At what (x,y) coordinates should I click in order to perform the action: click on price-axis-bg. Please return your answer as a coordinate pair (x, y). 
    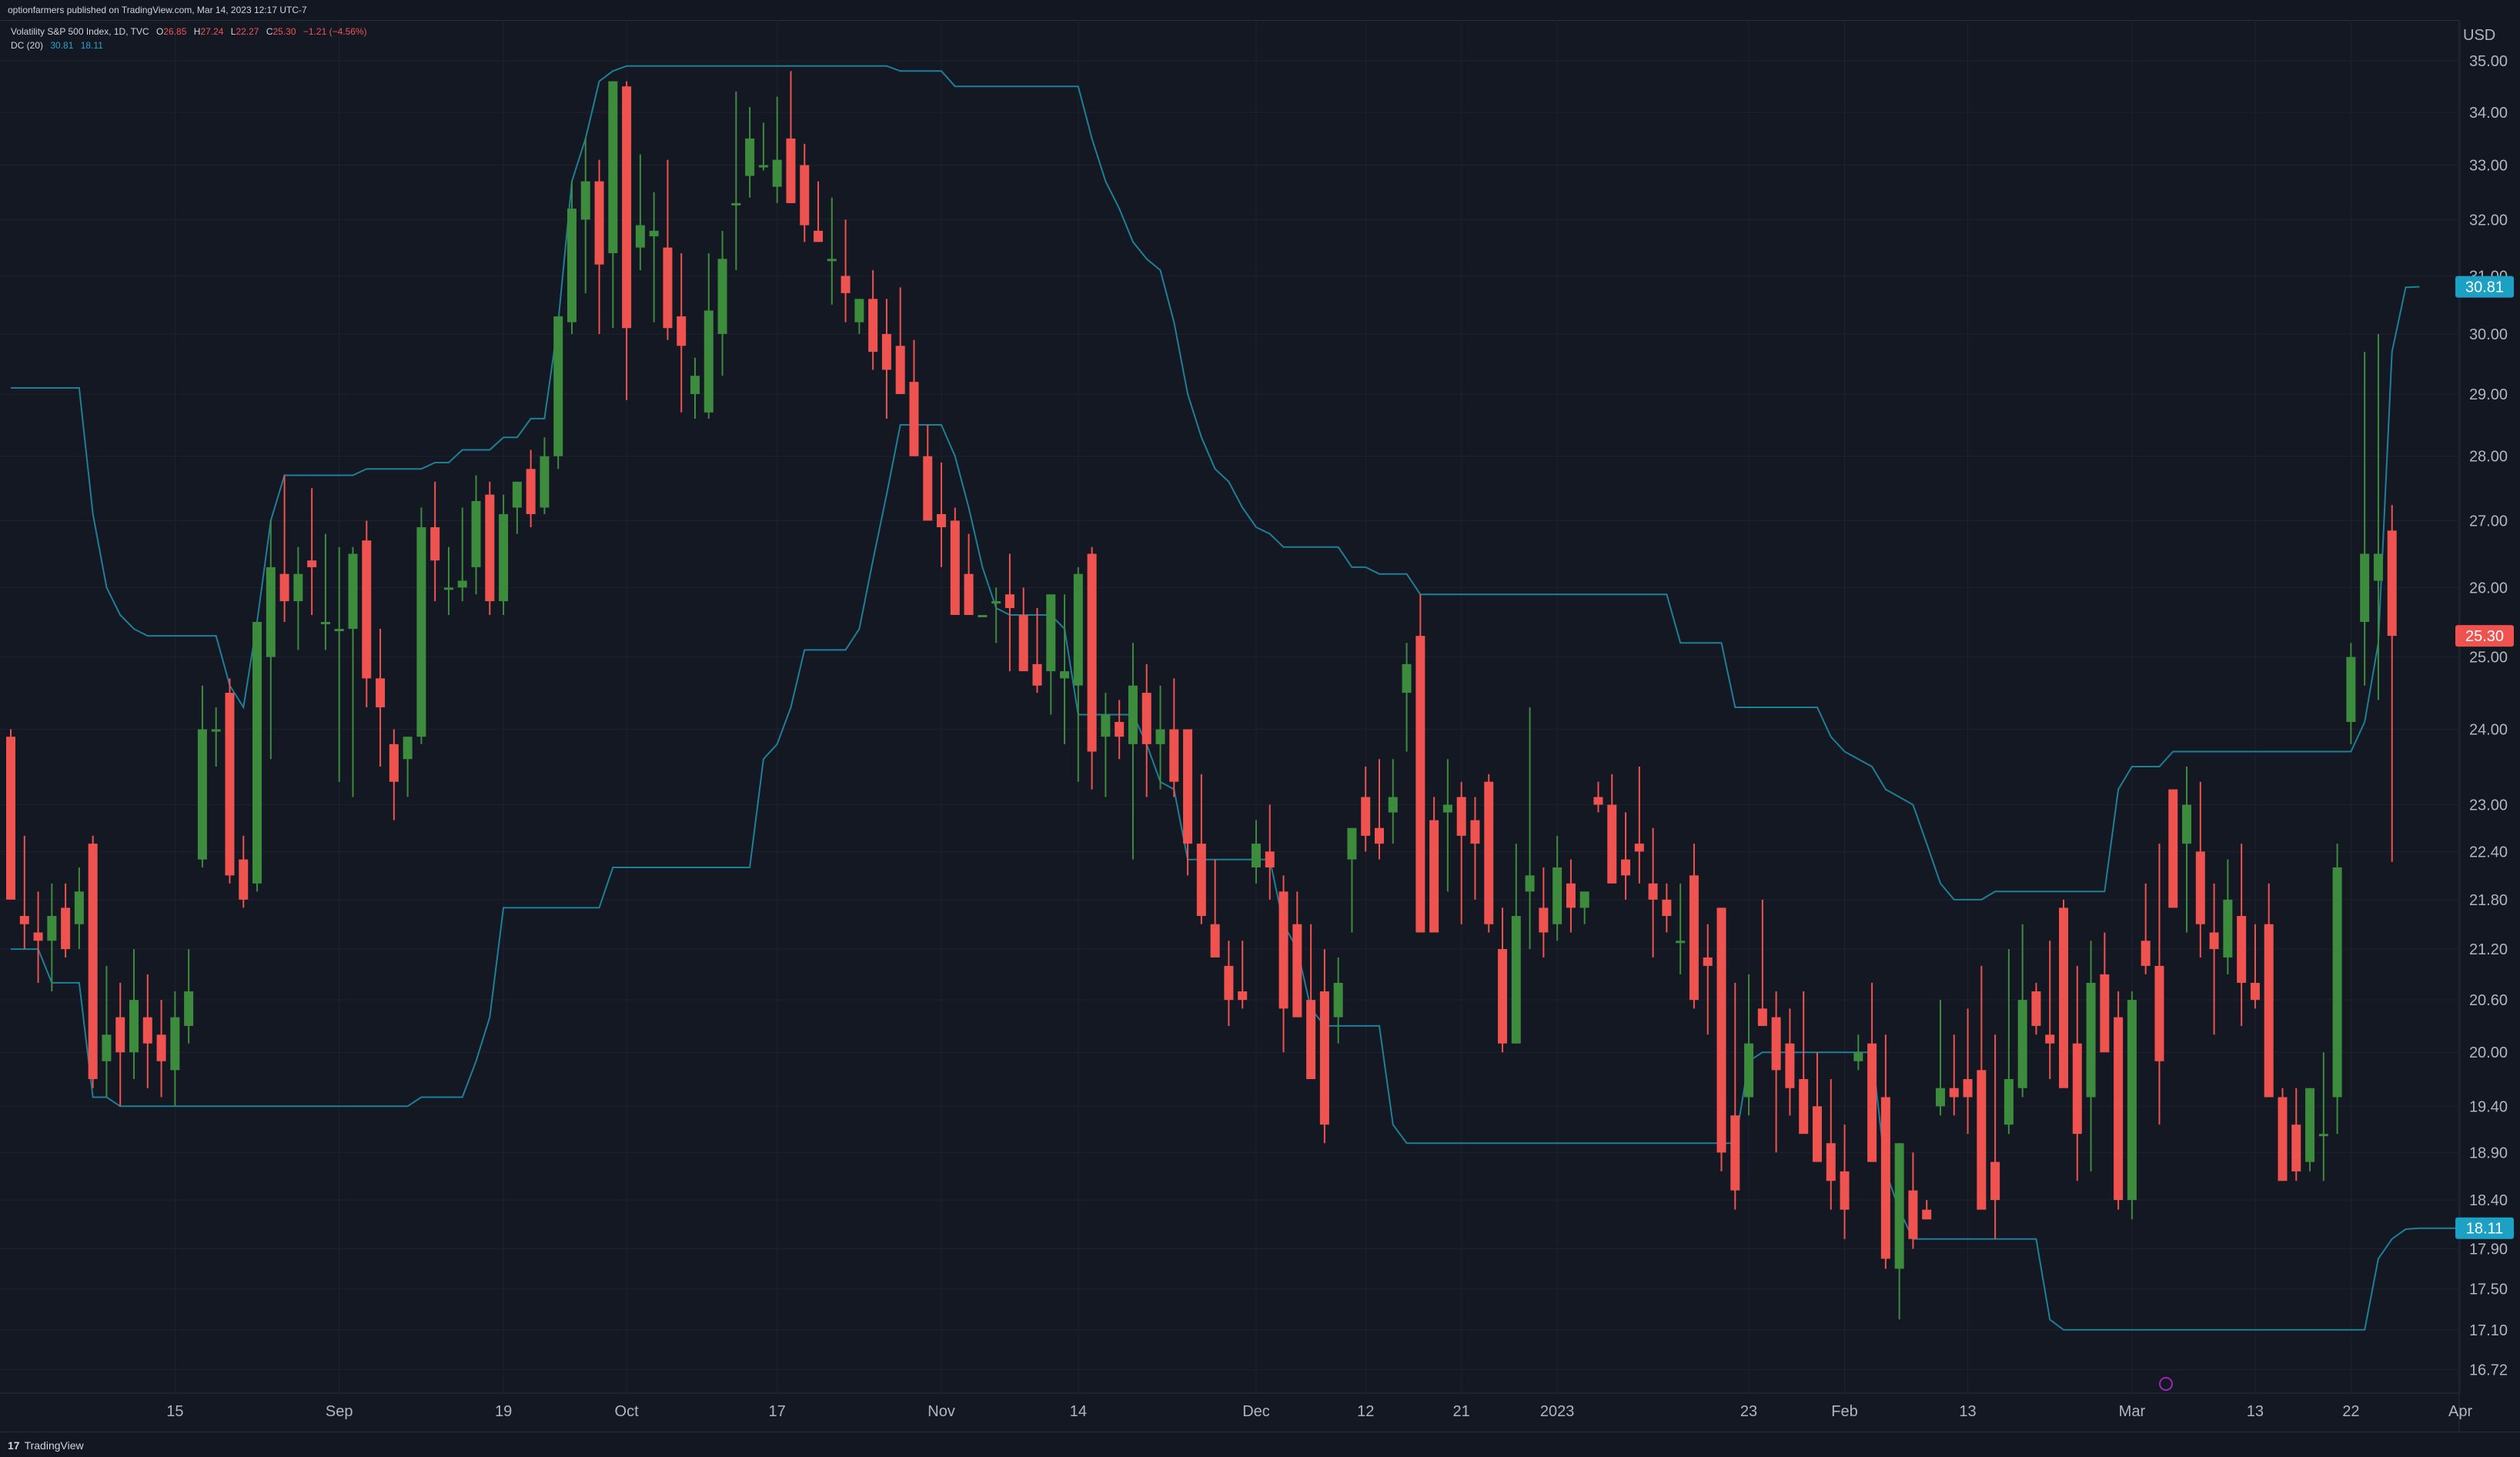
    Looking at the image, I should click on (2489, 726).